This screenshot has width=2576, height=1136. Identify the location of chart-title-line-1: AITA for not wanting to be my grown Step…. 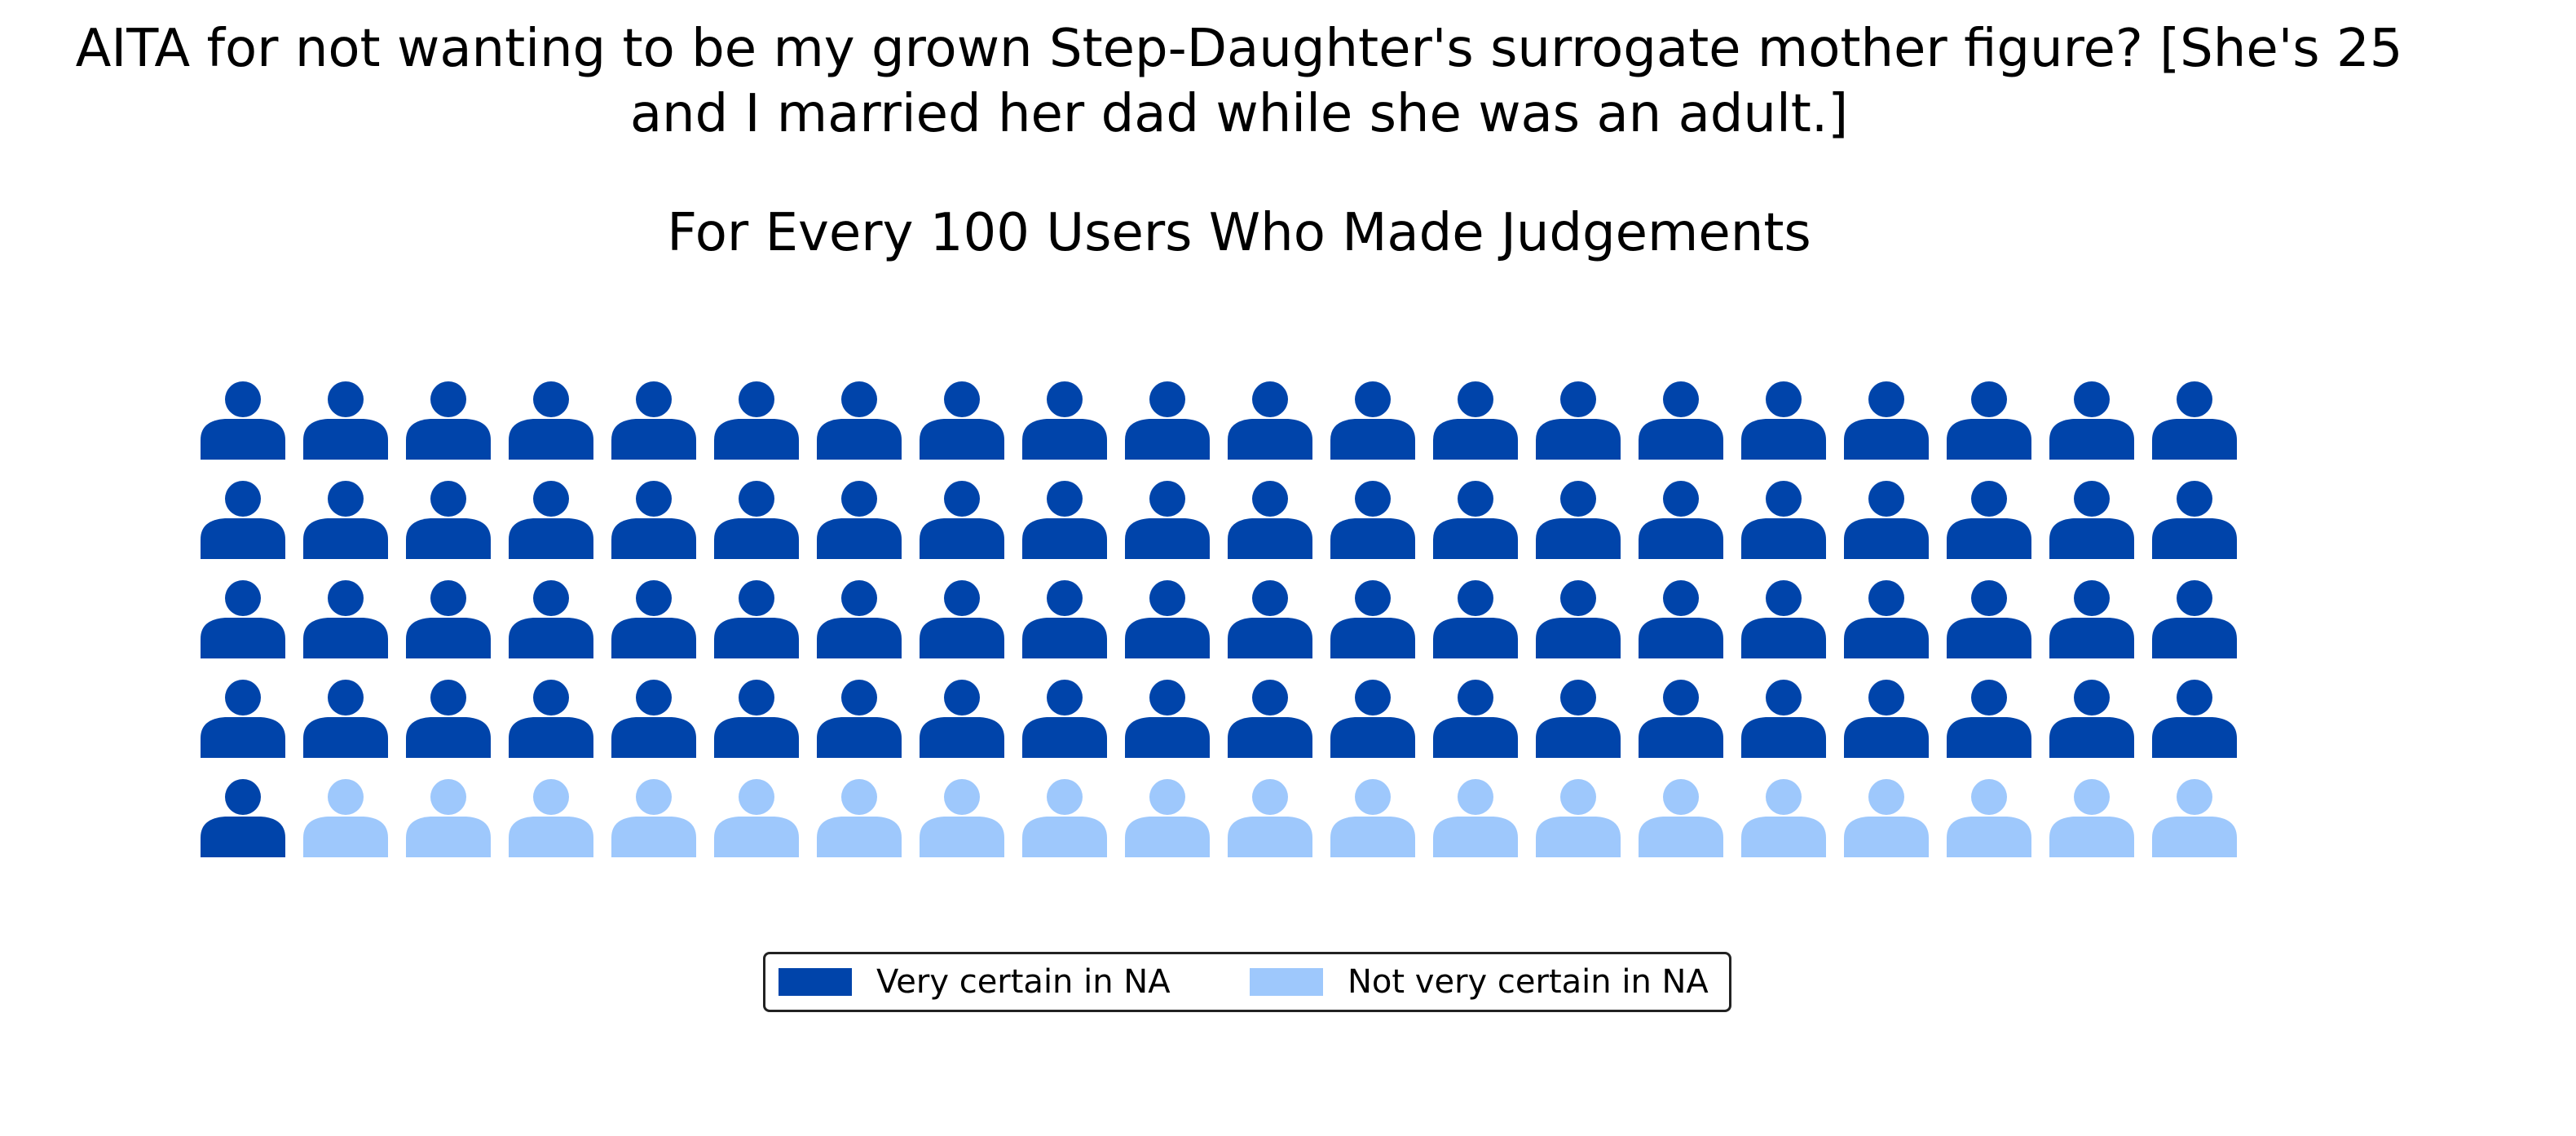
(1239, 49).